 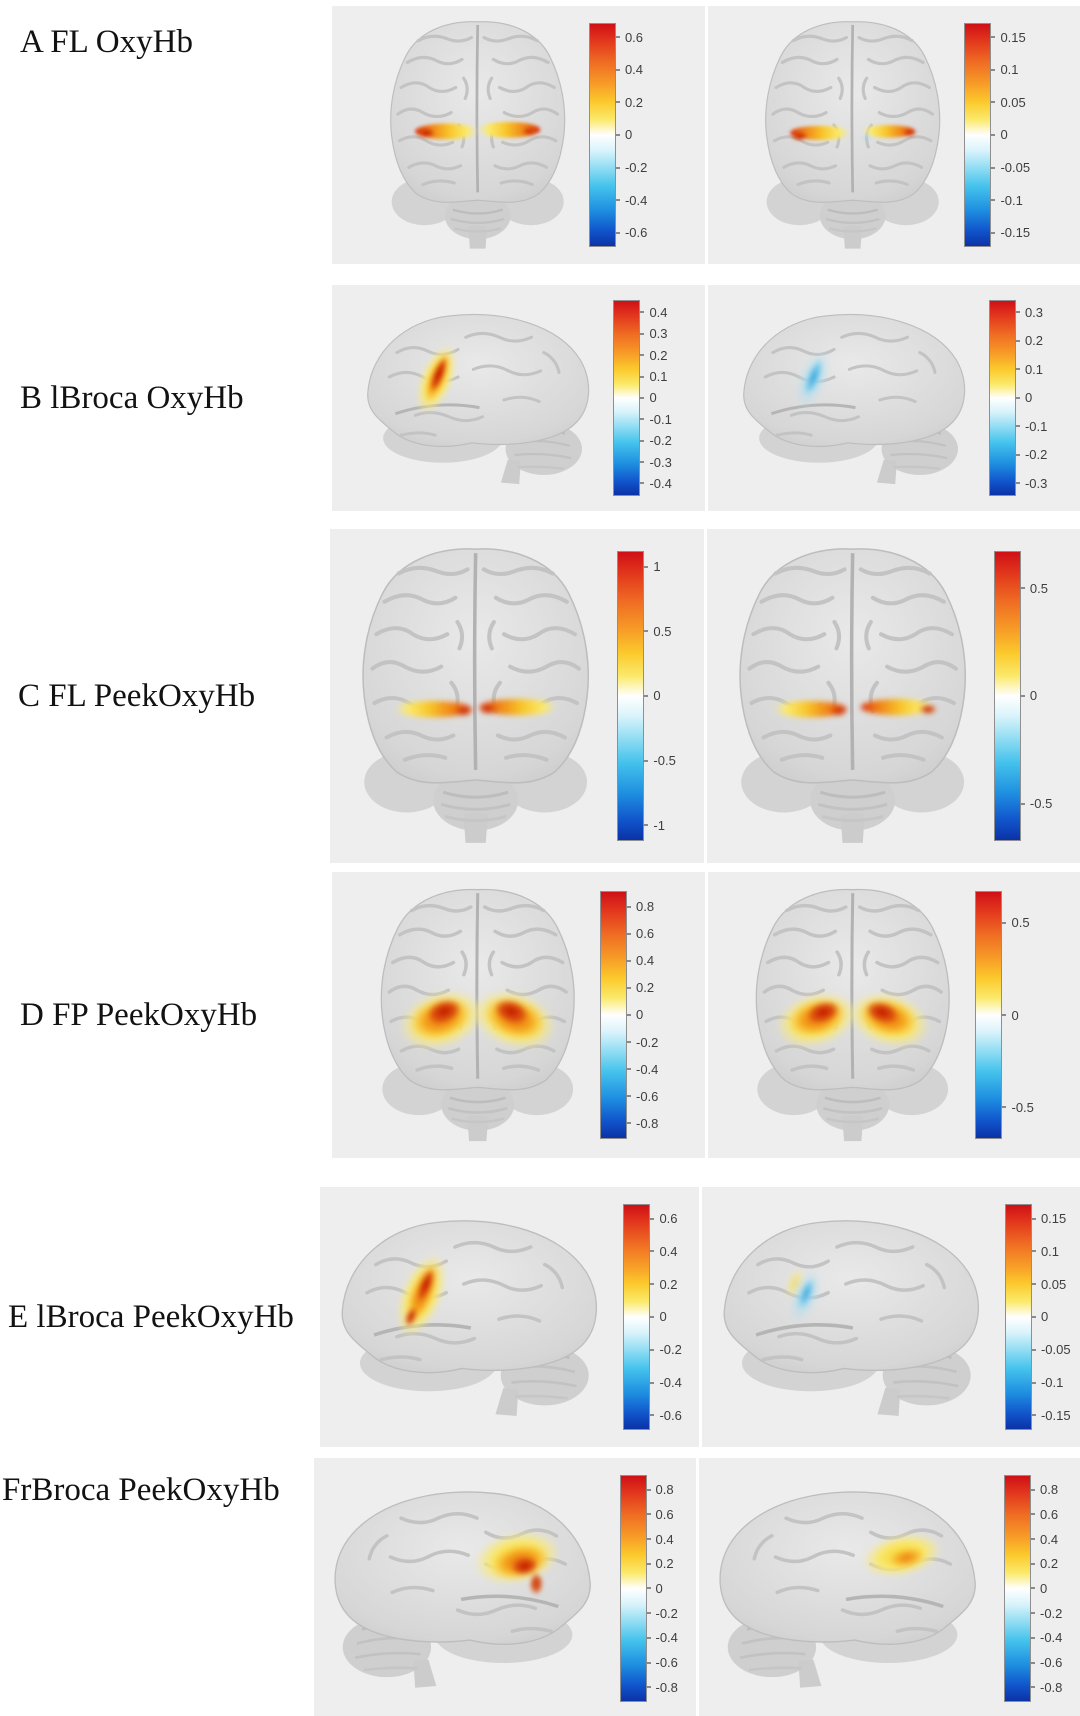 I want to click on colorbar-ticks: 0.4 0.3 0.2 0.1 0 -0.1 -0.2 -0.3 -0.4, so click(x=660, y=397).